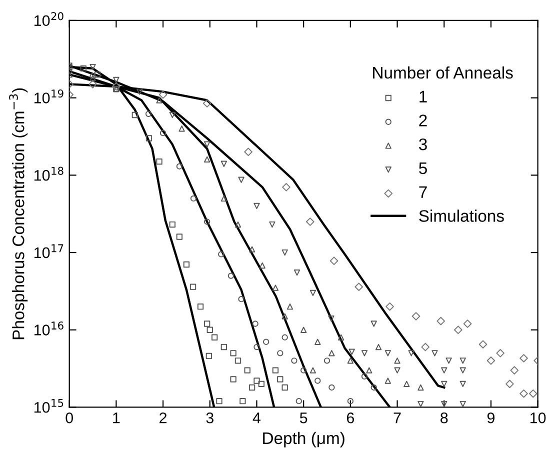 The image size is (546, 455). What do you see at coordinates (49, 406) in the screenshot?
I see `y-tick-label: 10$^{15}$` at bounding box center [49, 406].